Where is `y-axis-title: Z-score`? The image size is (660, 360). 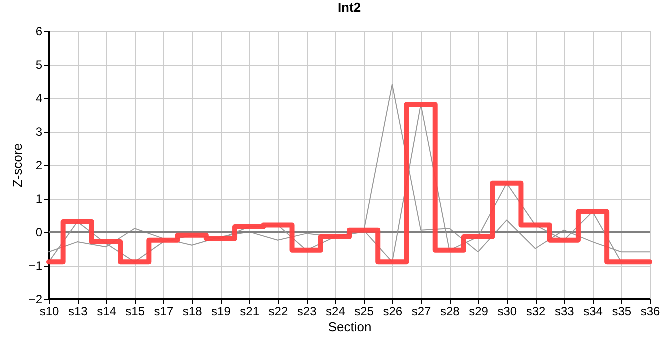
y-axis-title: Z-score is located at coordinates (17, 165).